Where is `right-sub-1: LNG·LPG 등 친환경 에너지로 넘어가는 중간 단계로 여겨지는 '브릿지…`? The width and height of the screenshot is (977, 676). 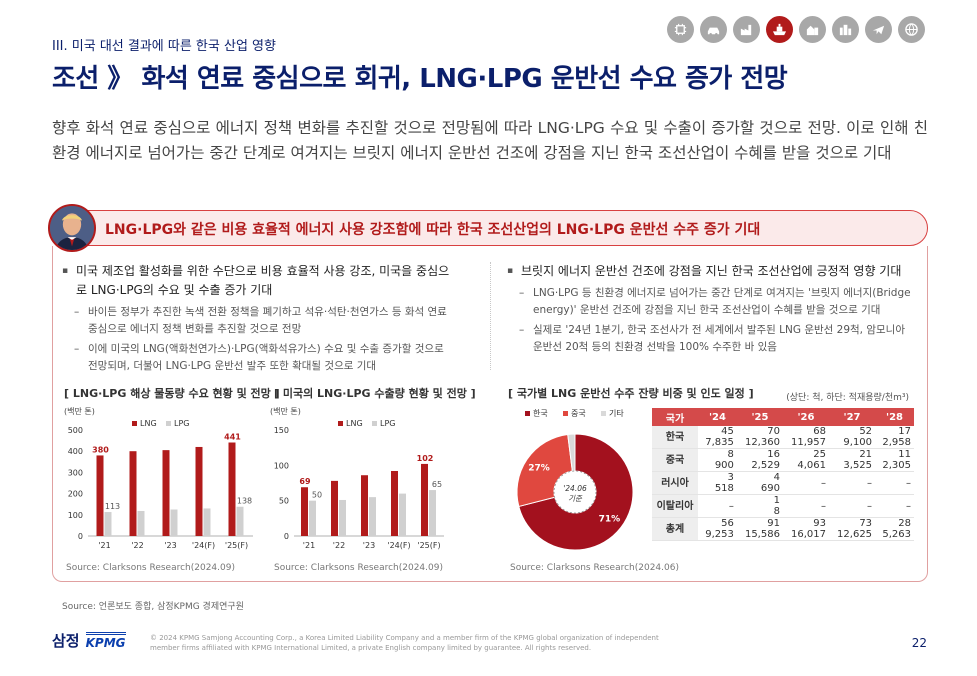 right-sub-1: LNG·LPG 등 친환경 에너지로 넘어가는 중간 단계로 여겨지는 '브릿지… is located at coordinates (712, 302).